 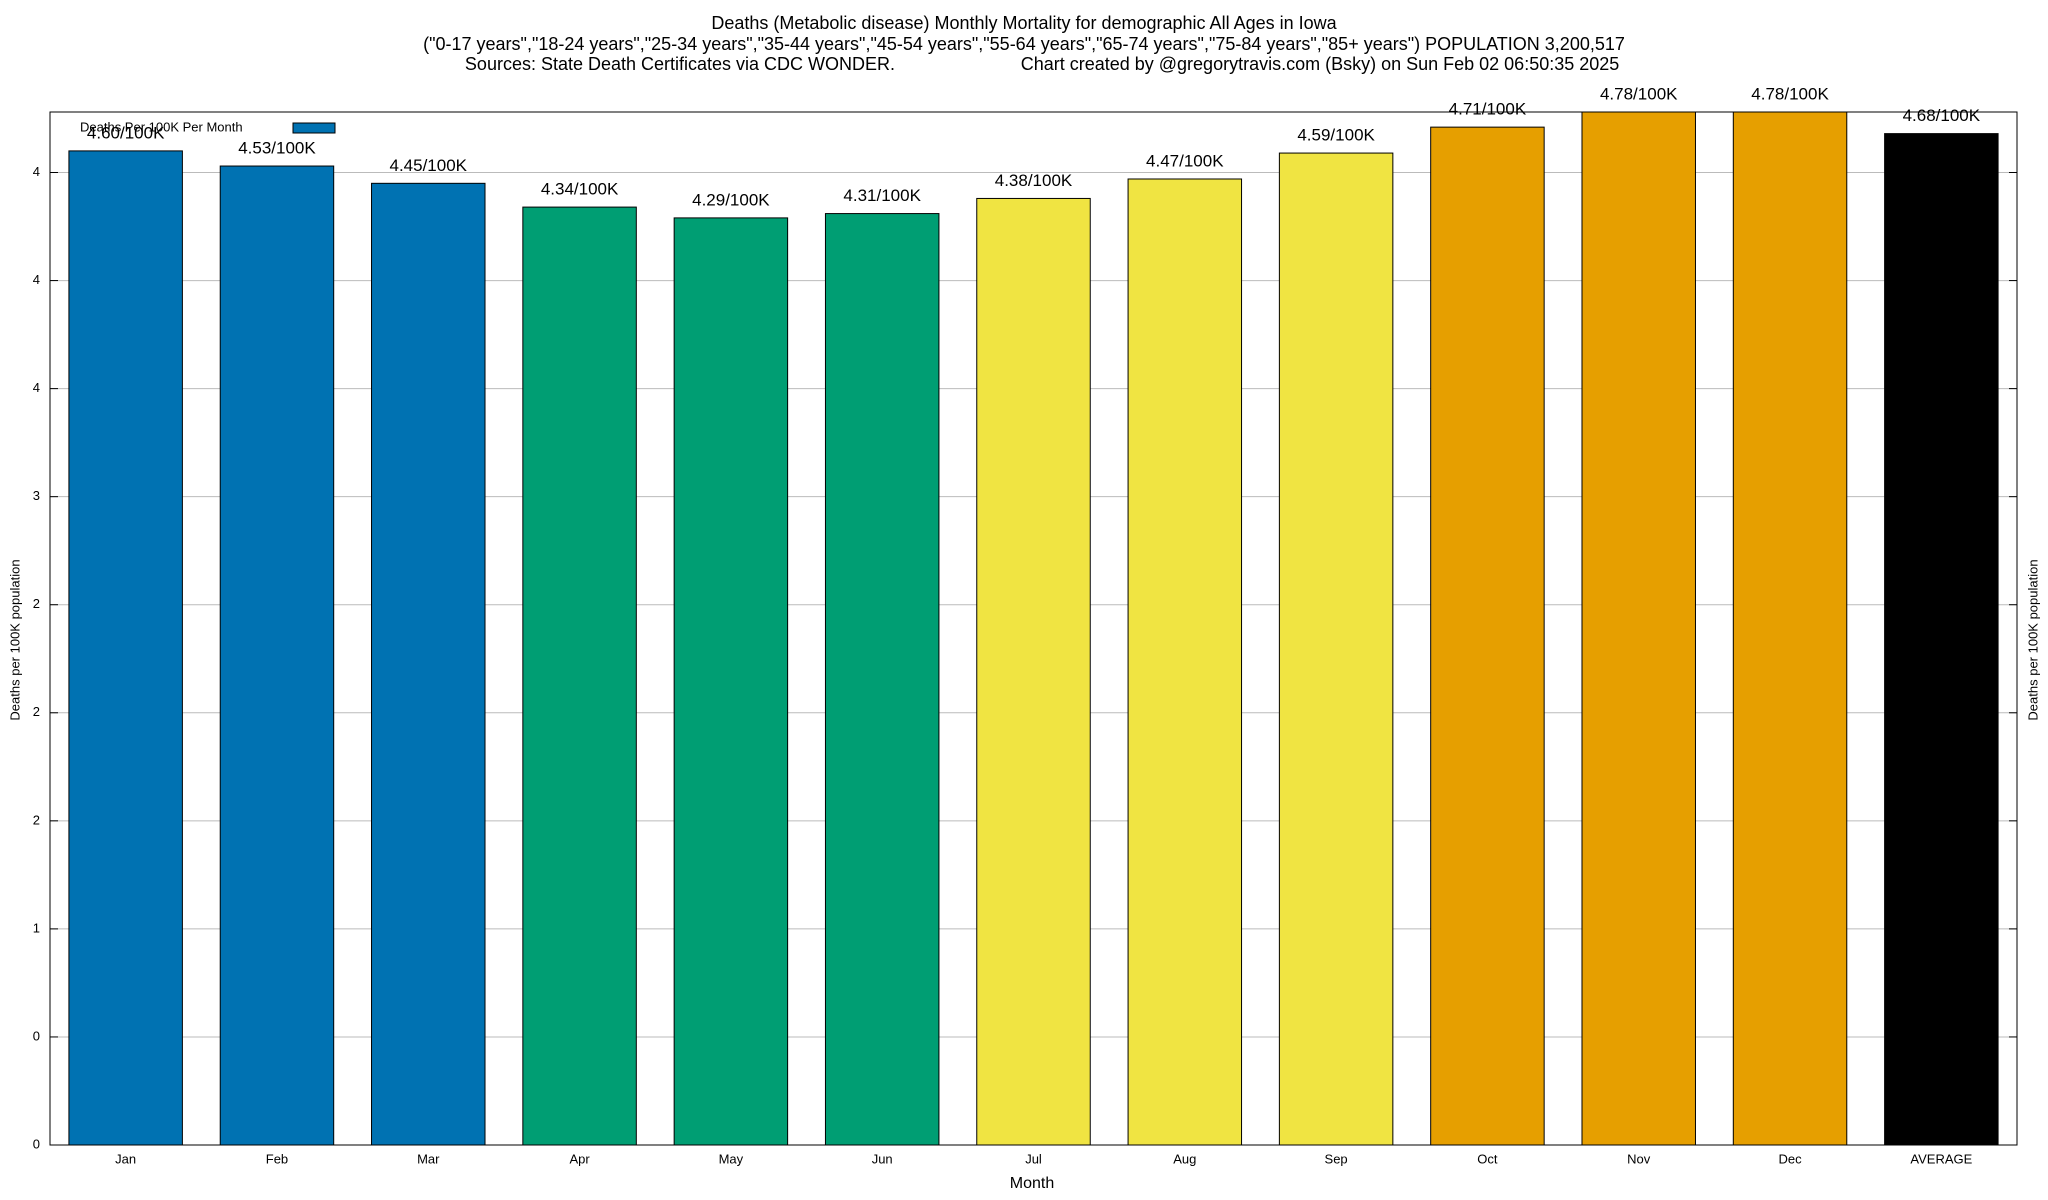 What do you see at coordinates (126, 132) in the screenshot?
I see `value-label: 4.60/100K` at bounding box center [126, 132].